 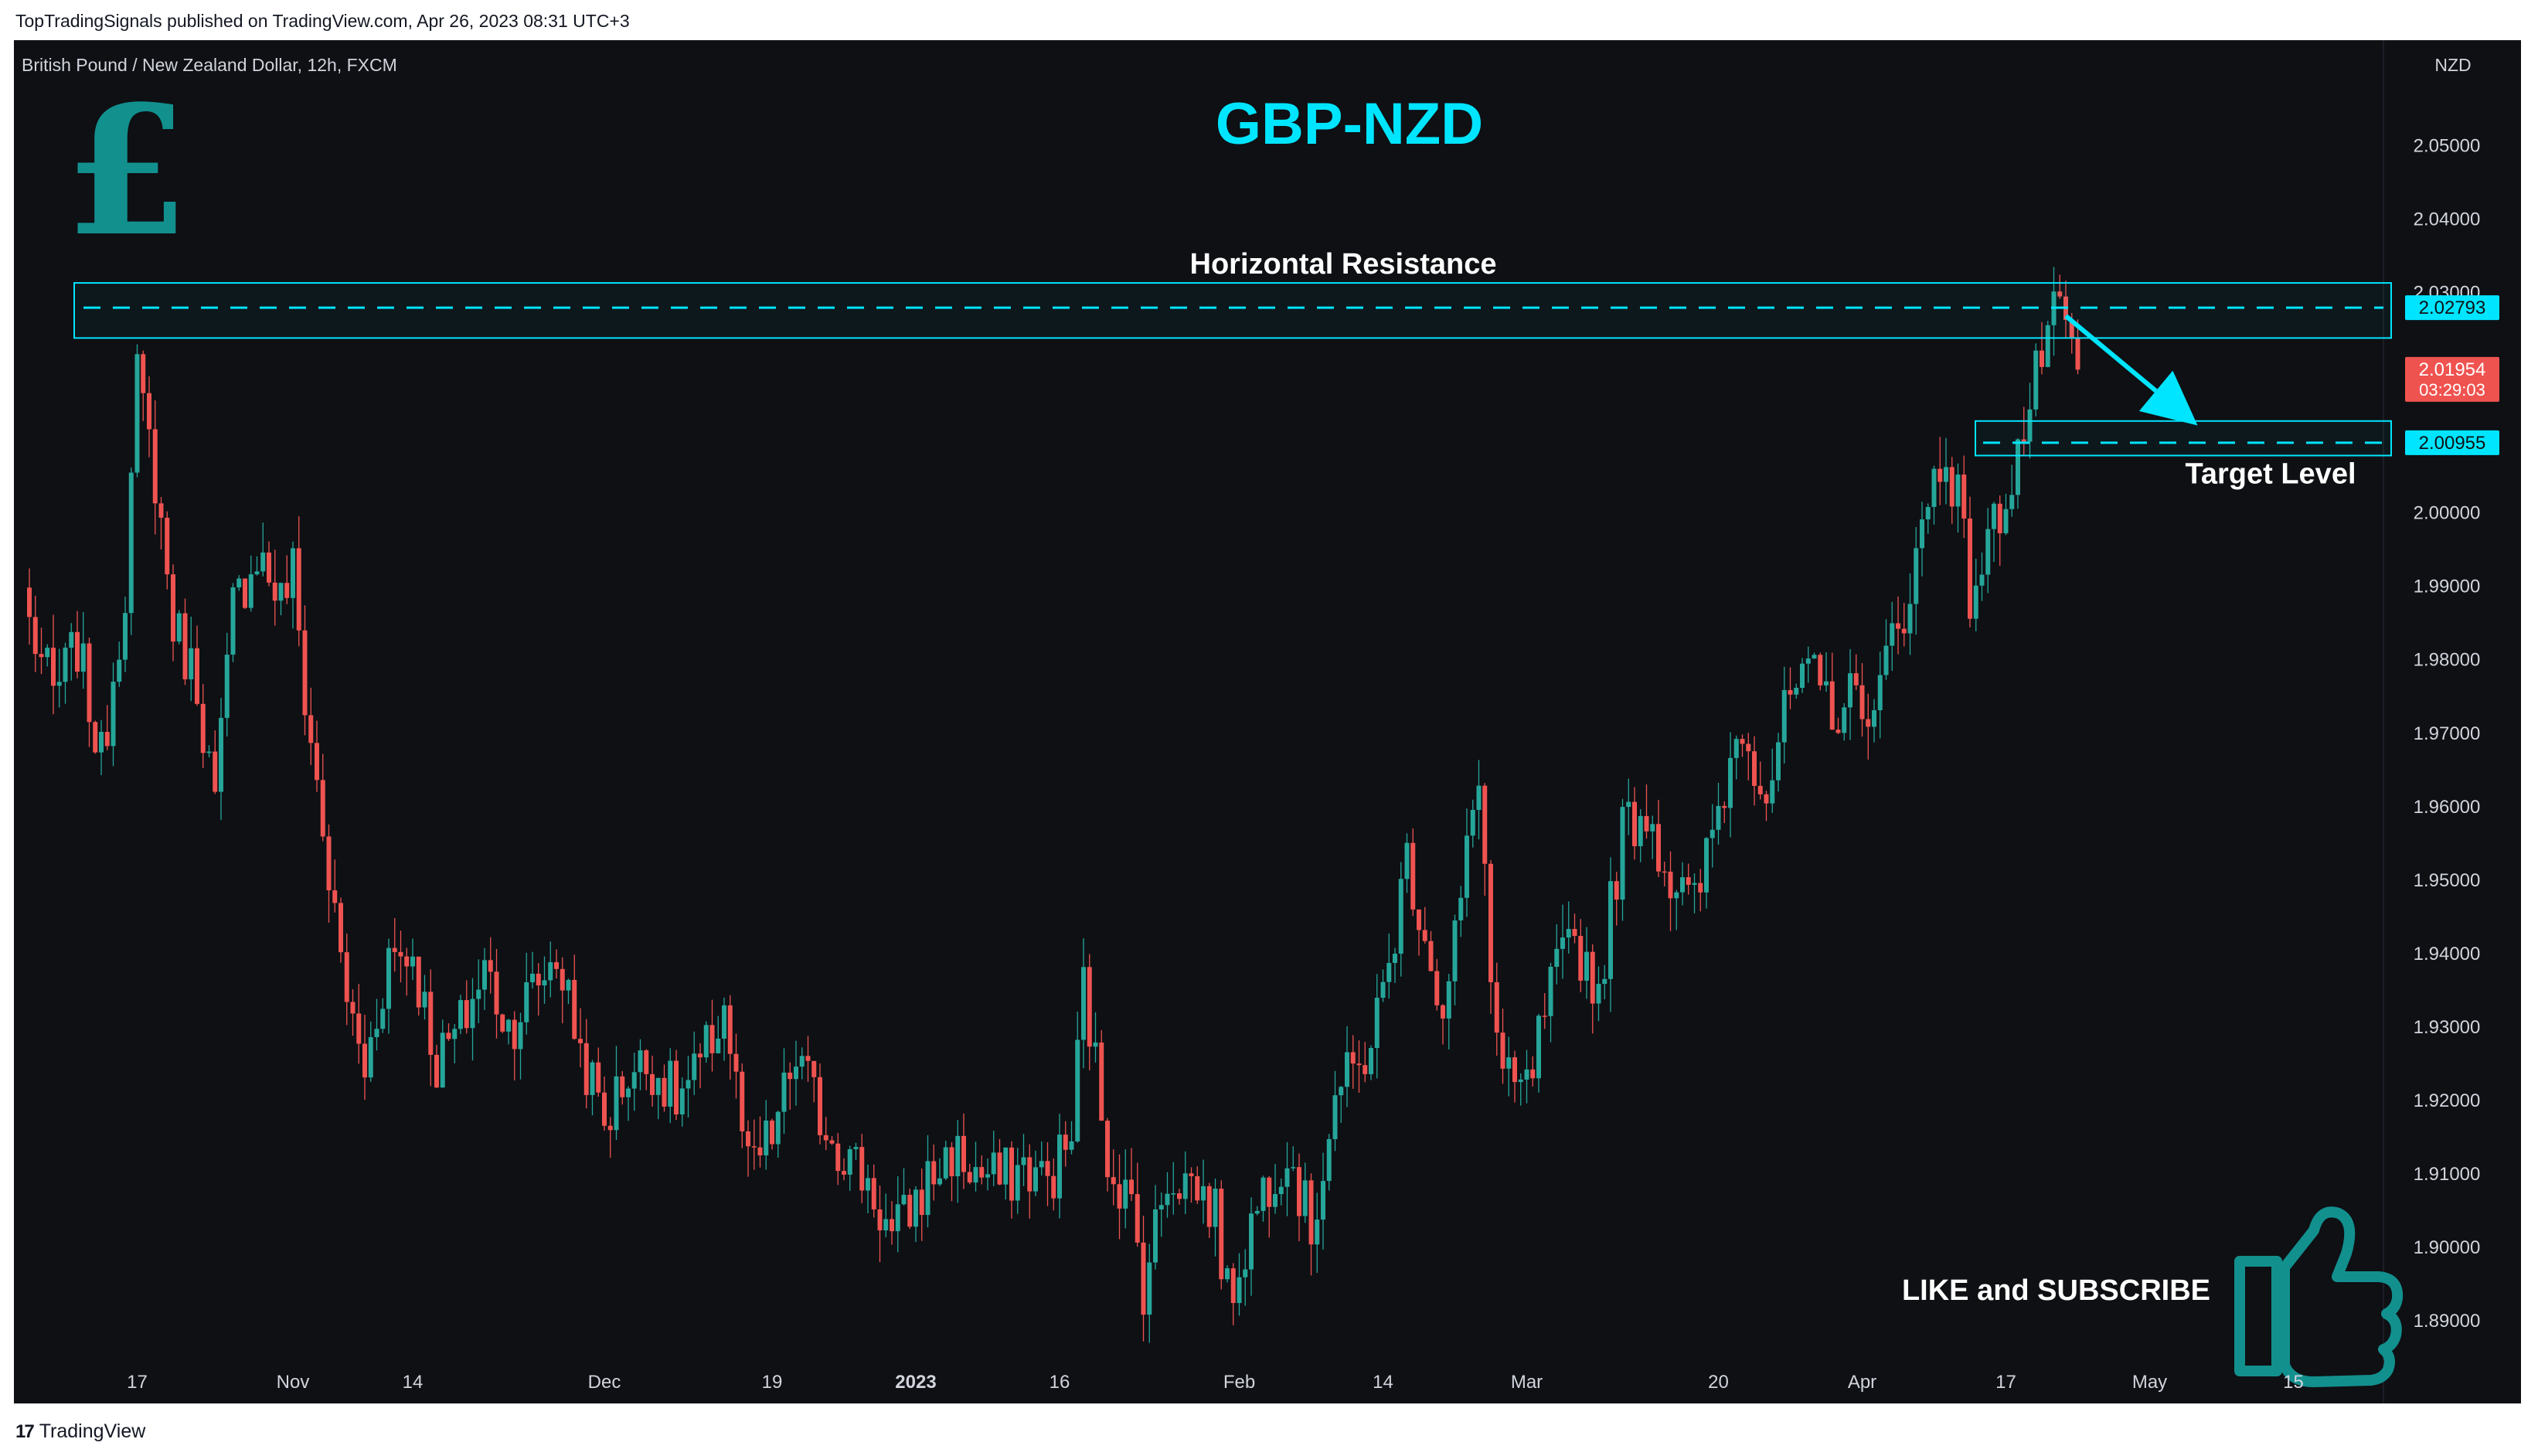 I want to click on x-axis-tick-label: Feb, so click(x=1239, y=1383).